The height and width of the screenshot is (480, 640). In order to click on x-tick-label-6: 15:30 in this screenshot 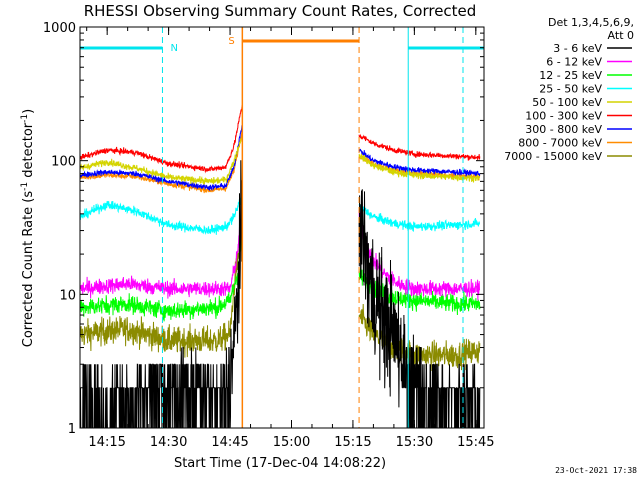, I will do `click(414, 442)`.